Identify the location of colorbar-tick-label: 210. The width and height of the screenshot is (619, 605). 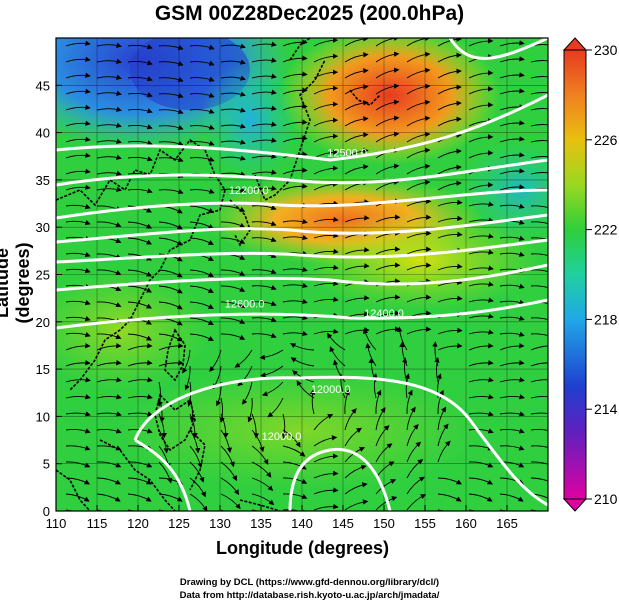
(606, 499).